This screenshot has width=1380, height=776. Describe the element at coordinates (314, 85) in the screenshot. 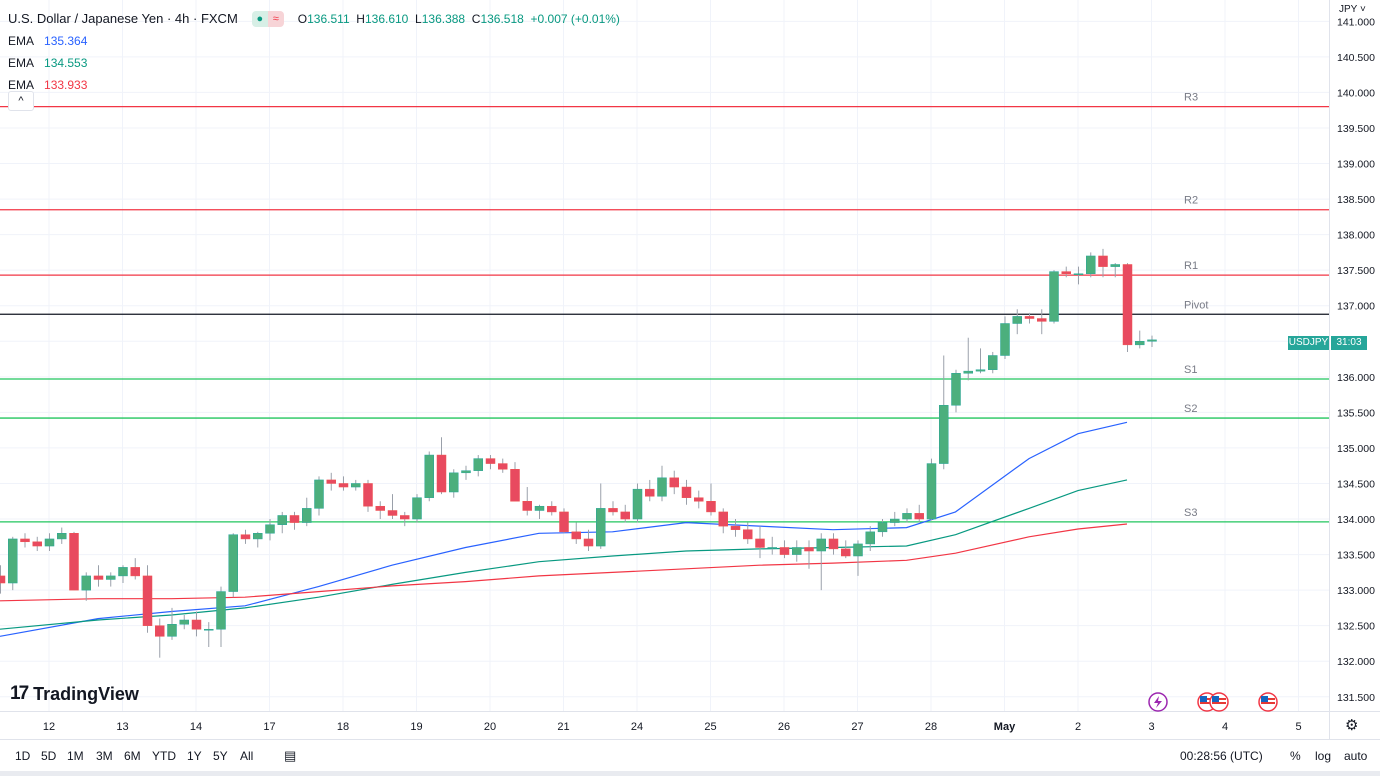

I see `ema-row-3: EMA 133.933` at that location.